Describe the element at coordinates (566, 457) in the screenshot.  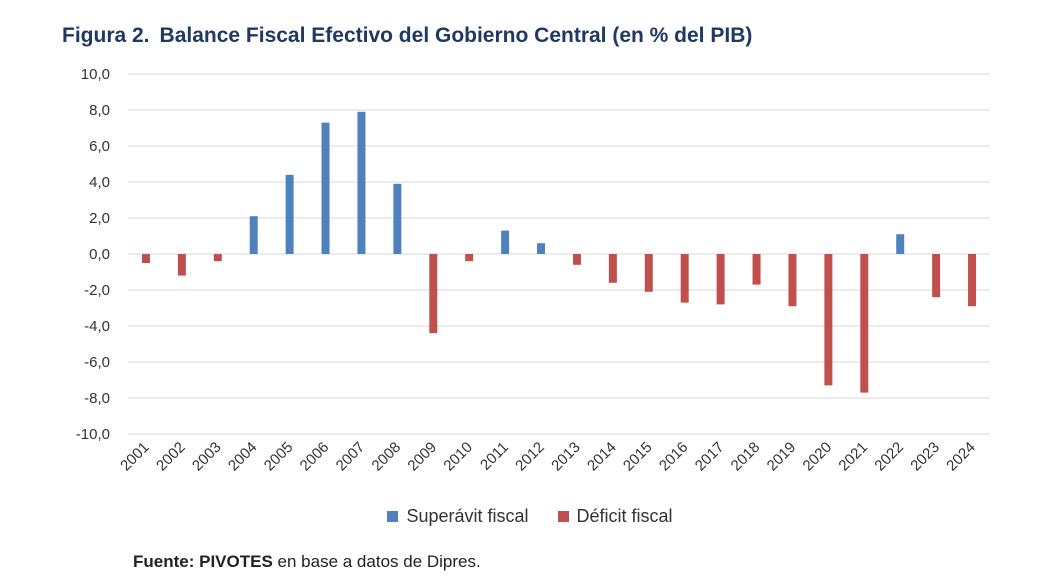
I see `x-tick-label-2013: 2013` at that location.